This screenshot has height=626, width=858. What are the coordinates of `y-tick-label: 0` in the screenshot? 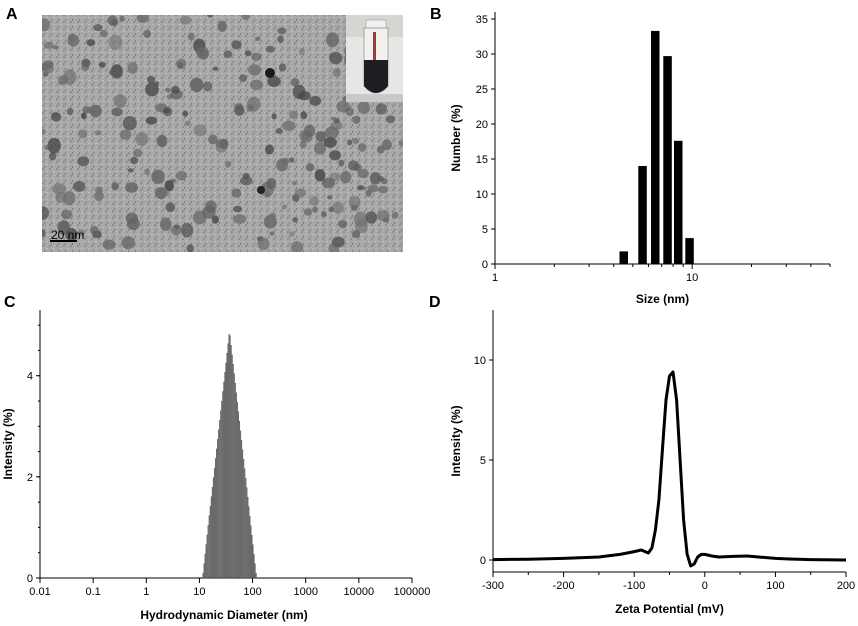 It's located at (485, 265).